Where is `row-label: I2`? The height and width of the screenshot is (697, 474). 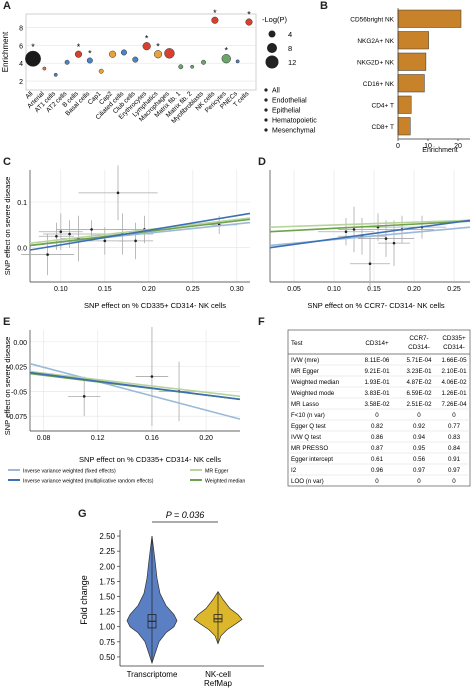
row-label: I2 is located at coordinates (294, 470).